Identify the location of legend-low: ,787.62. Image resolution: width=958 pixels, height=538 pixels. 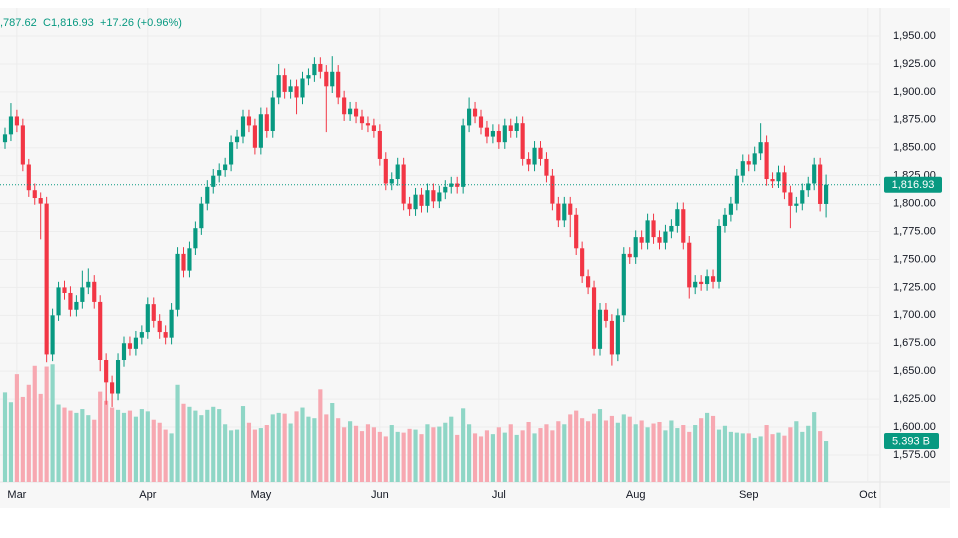
(18, 23).